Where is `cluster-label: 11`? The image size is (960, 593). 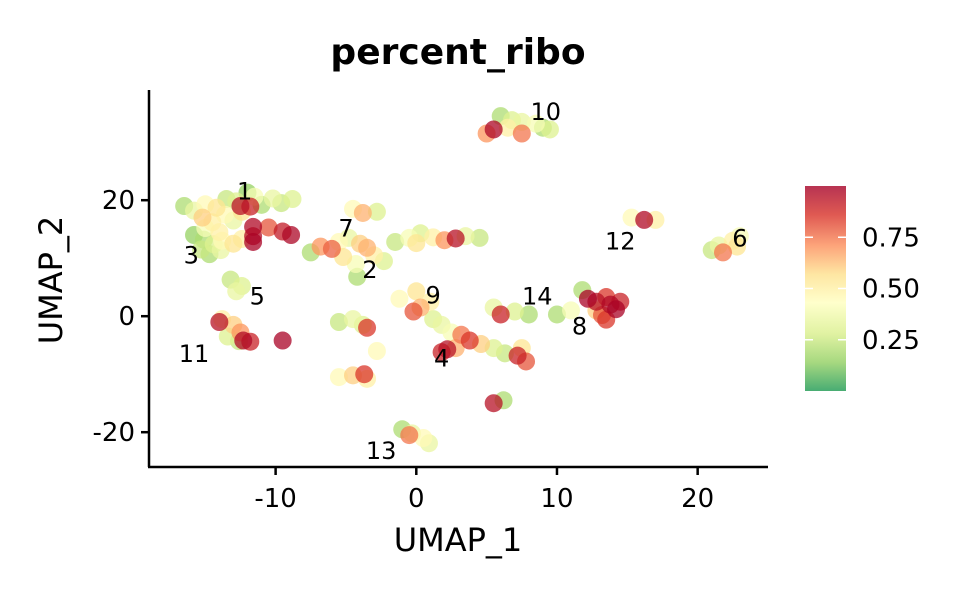
cluster-label: 11 is located at coordinates (194, 354).